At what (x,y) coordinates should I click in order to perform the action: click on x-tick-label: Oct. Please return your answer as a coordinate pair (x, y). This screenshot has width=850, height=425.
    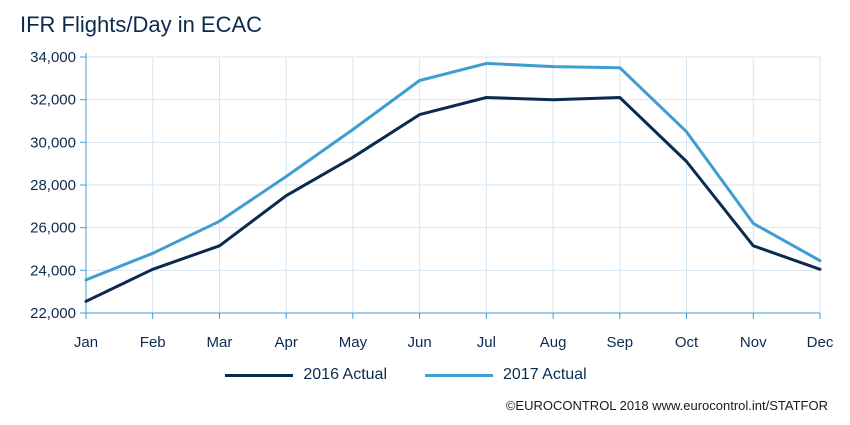
    Looking at the image, I should click on (687, 342).